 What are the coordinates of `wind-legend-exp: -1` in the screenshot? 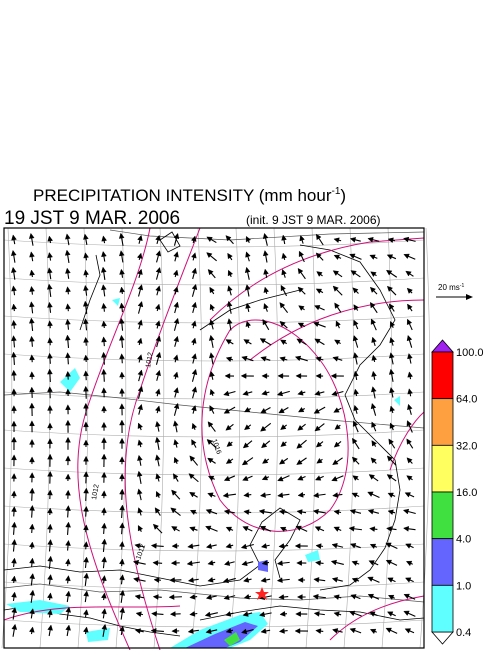 It's located at (462, 286).